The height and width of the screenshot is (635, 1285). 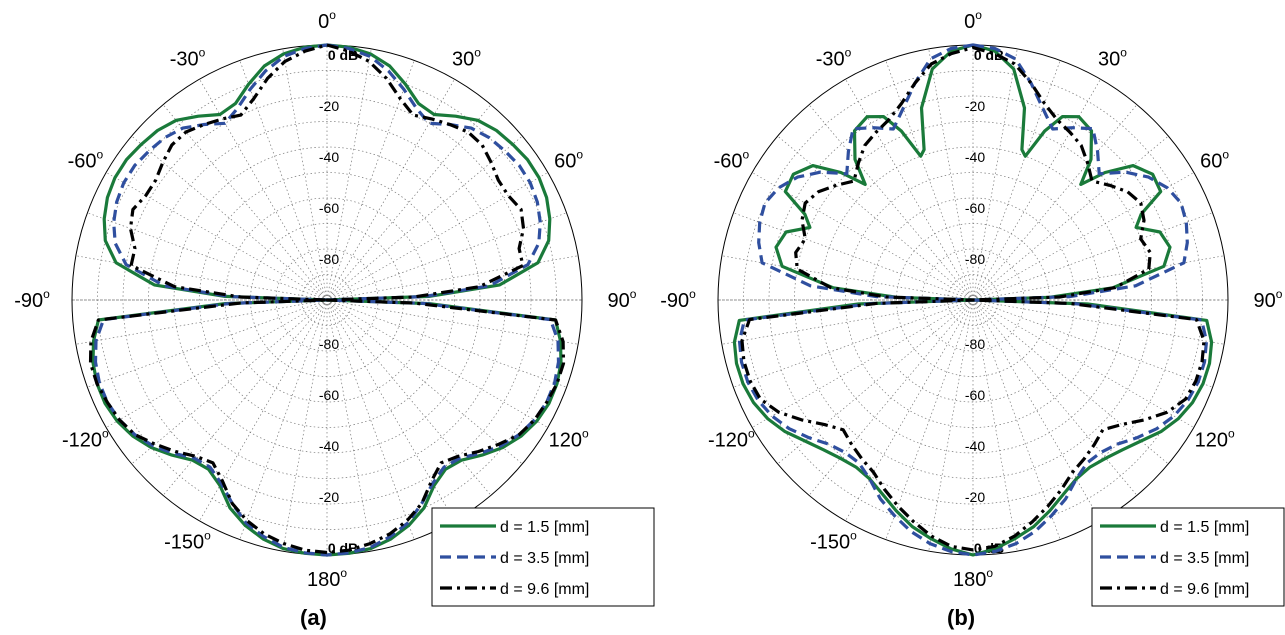 What do you see at coordinates (313, 617) in the screenshot?
I see `panel-caption: (a)` at bounding box center [313, 617].